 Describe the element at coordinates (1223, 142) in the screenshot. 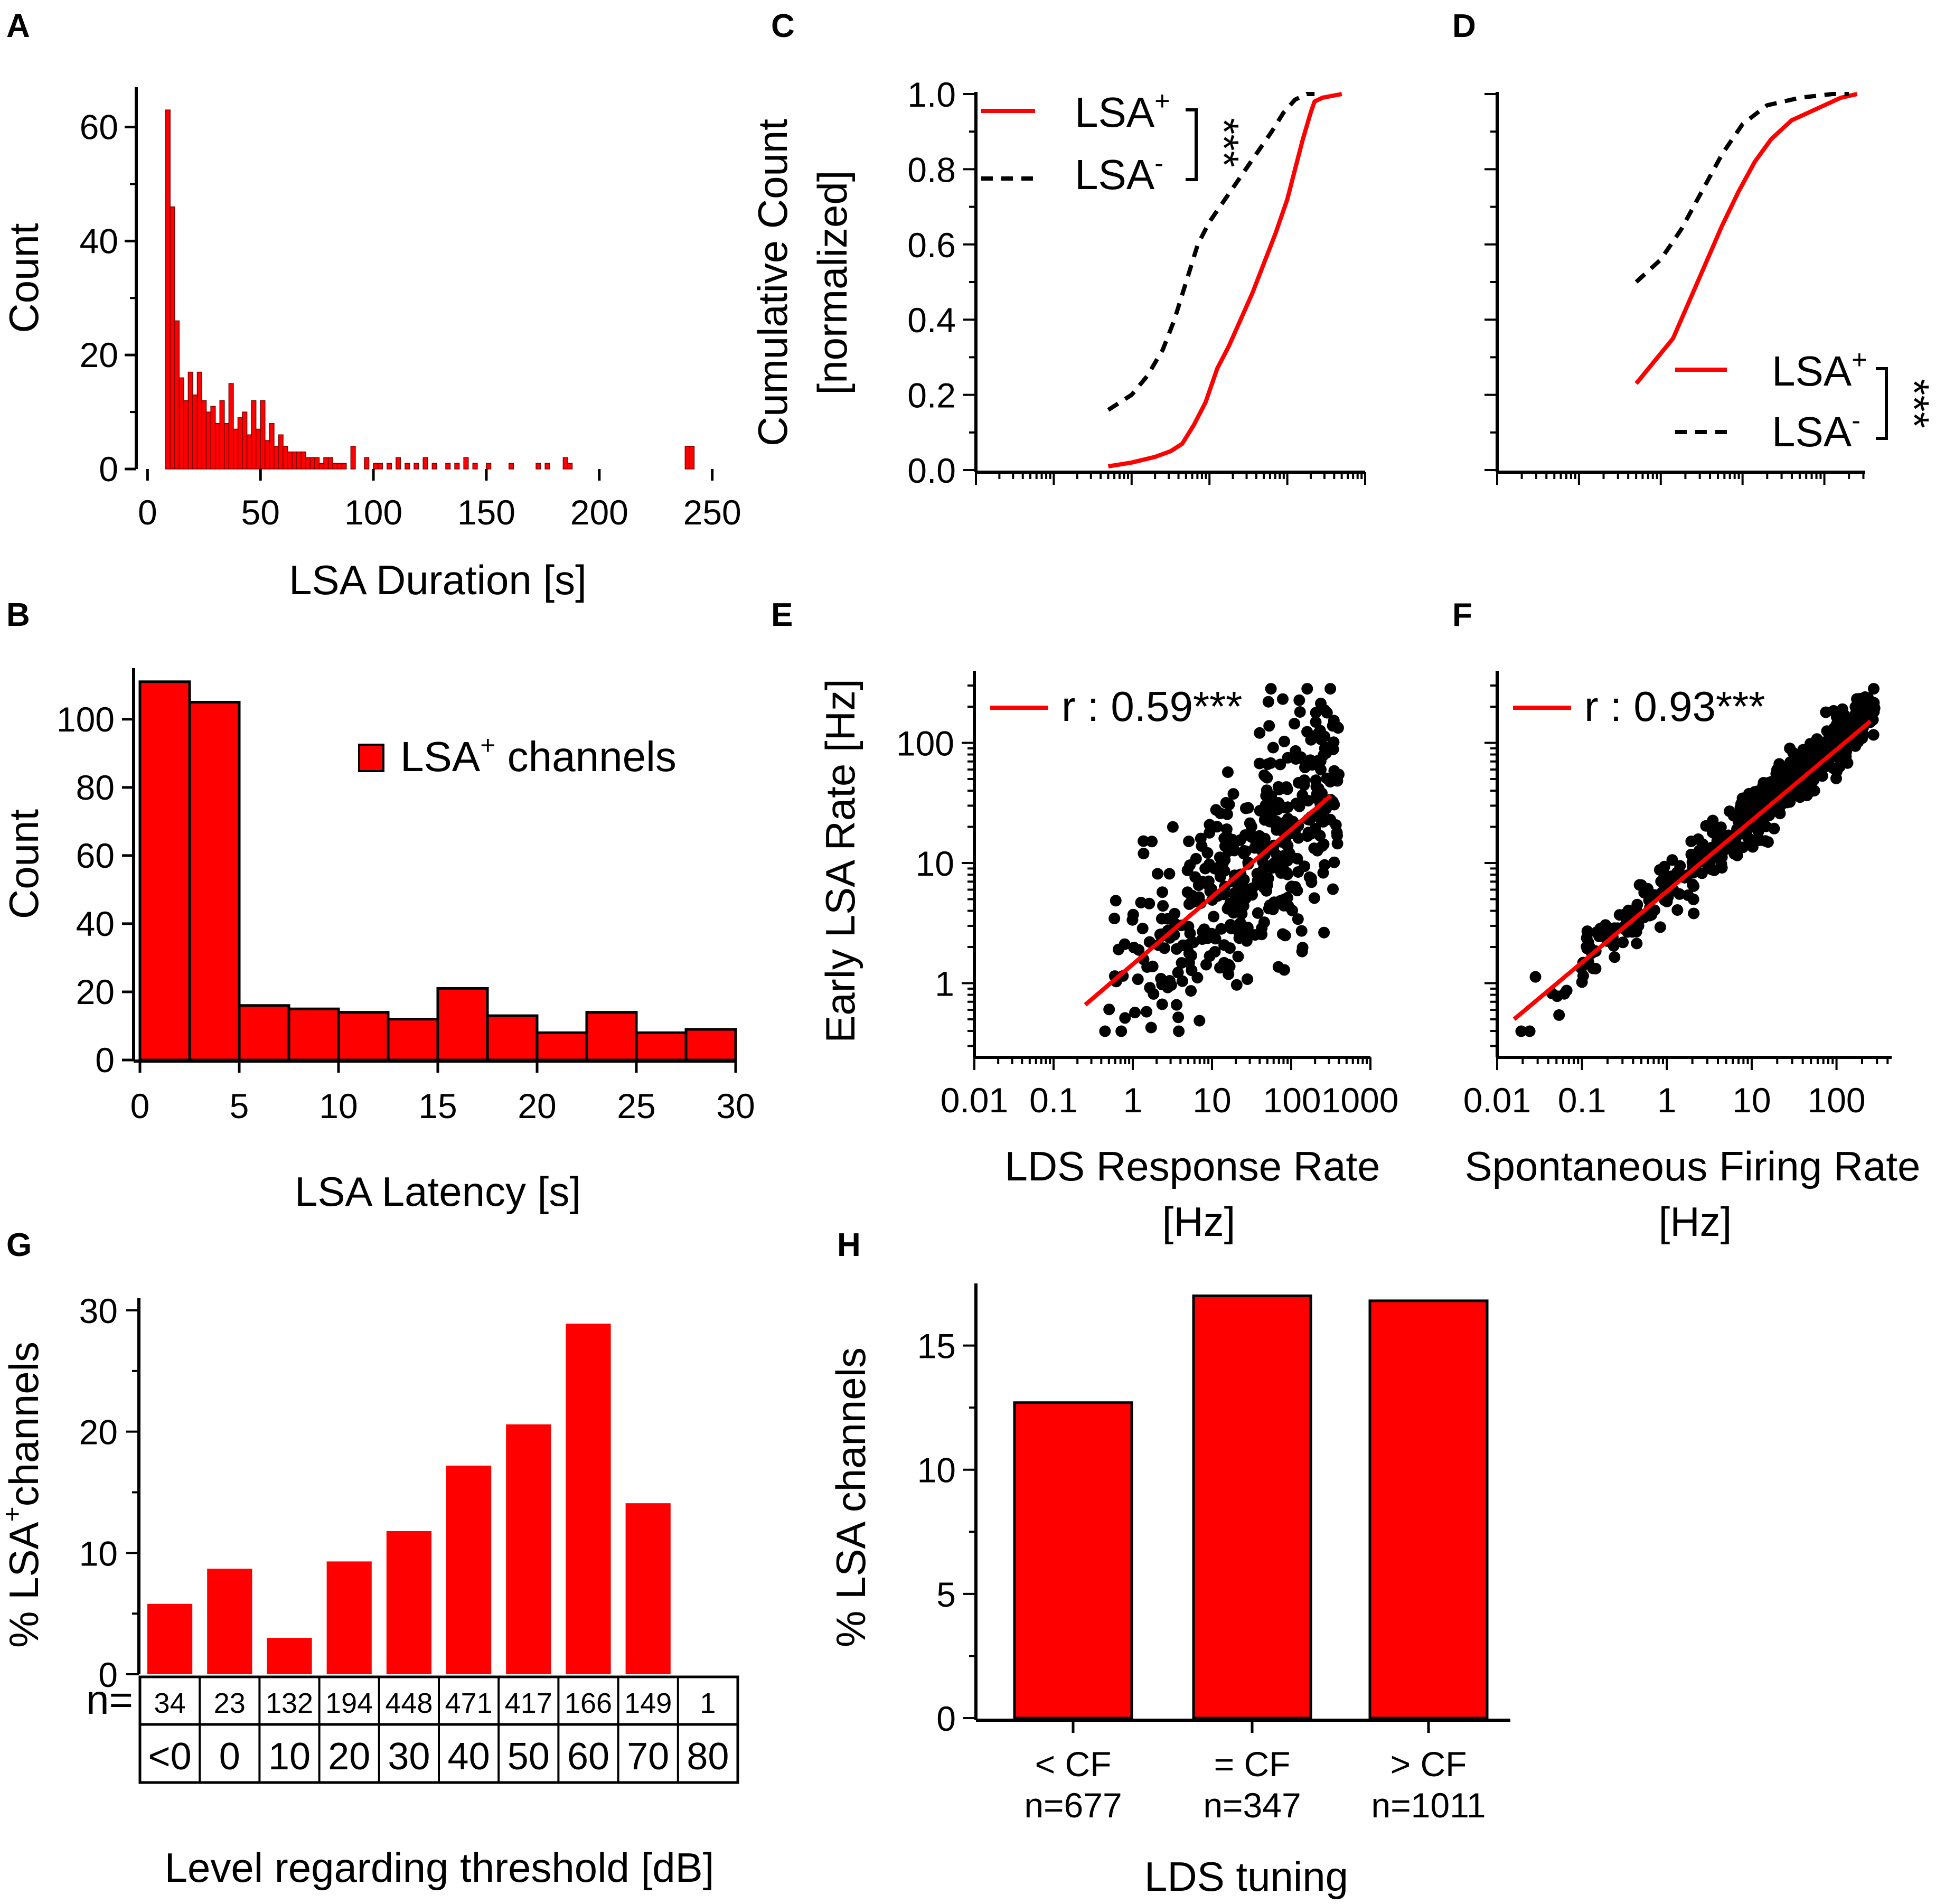

I see `significance-stars: ***` at that location.